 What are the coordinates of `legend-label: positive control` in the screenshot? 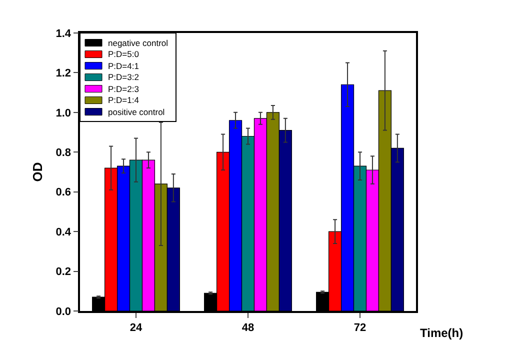 It's located at (136, 112).